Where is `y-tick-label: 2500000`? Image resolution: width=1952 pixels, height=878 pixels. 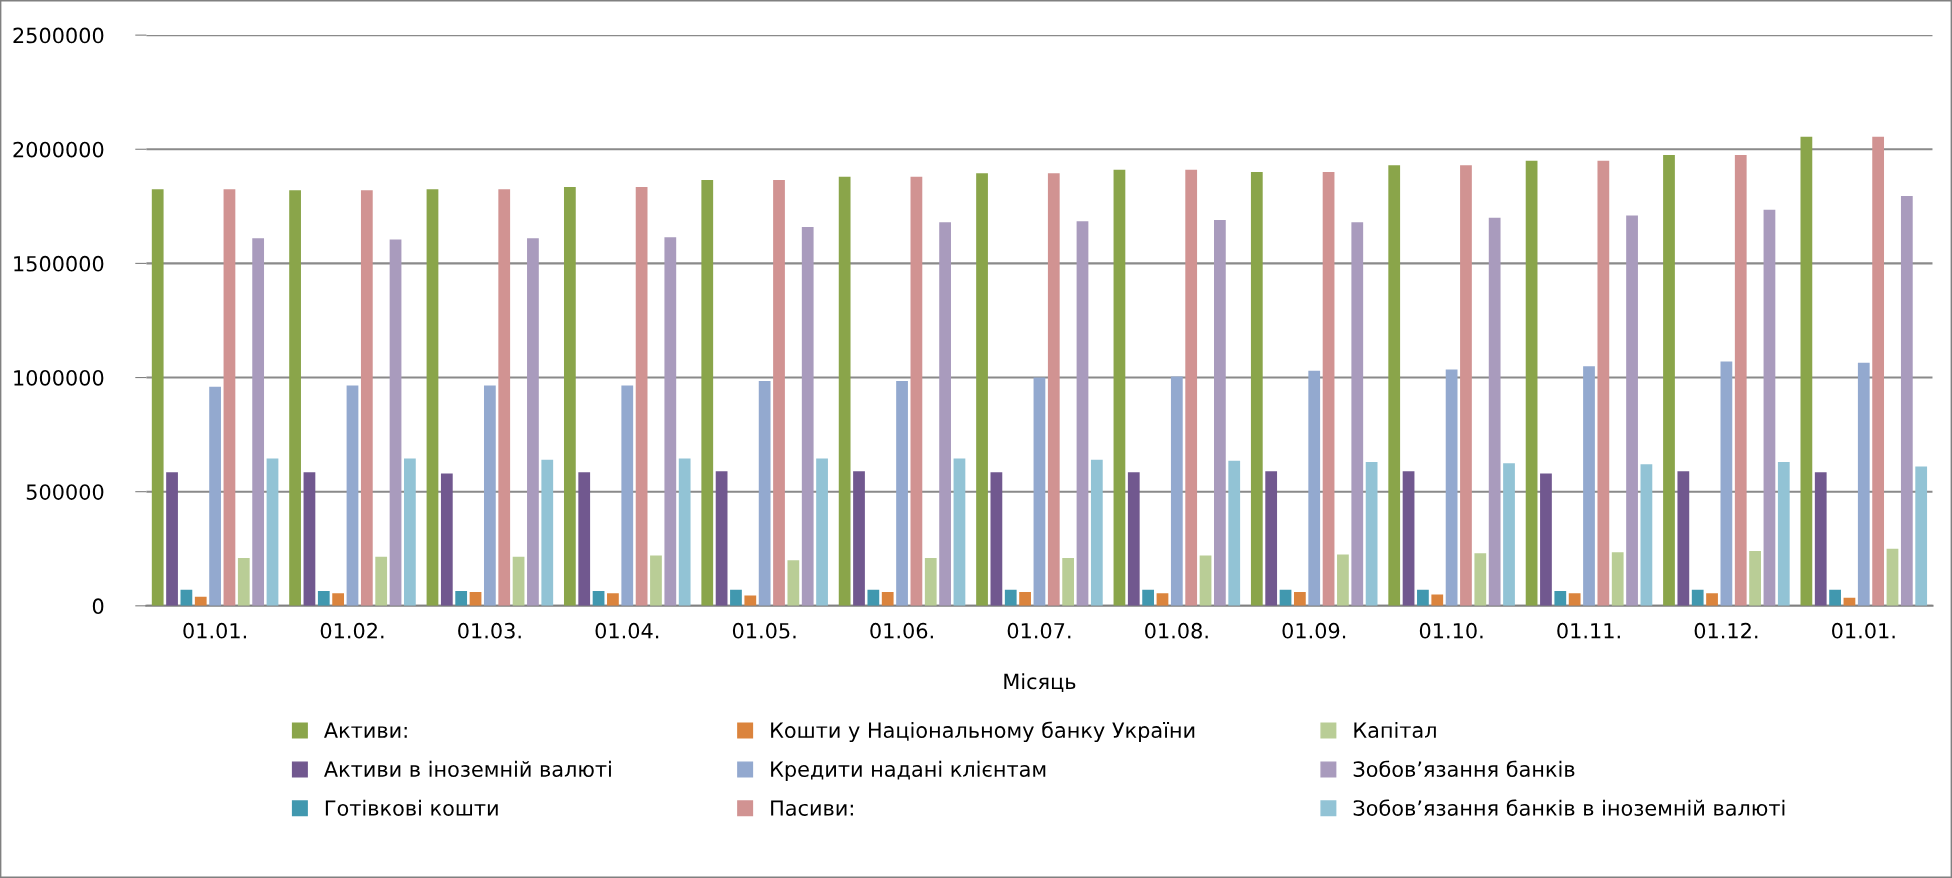
y-tick-label: 2500000 is located at coordinates (58, 35).